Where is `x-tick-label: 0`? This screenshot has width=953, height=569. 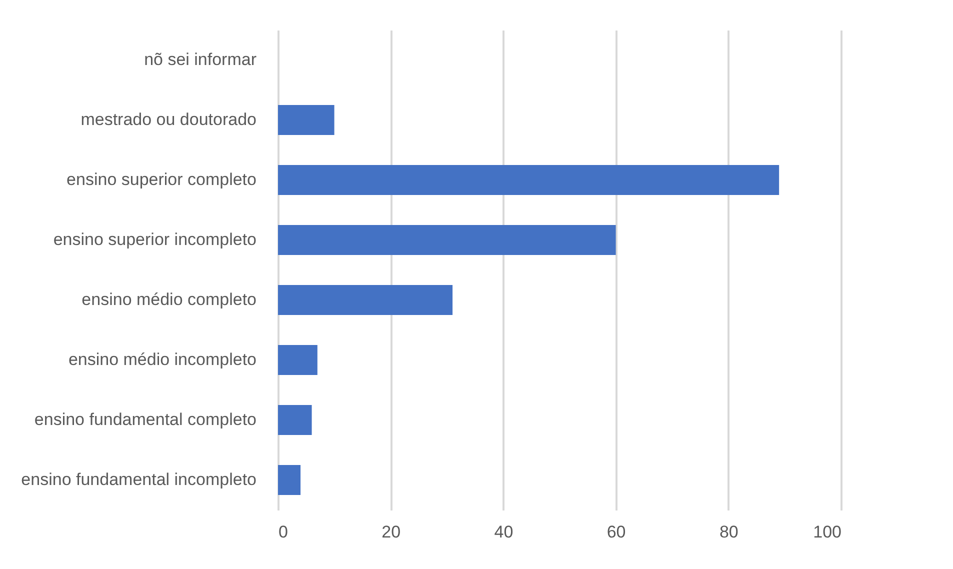
x-tick-label: 0 is located at coordinates (283, 532).